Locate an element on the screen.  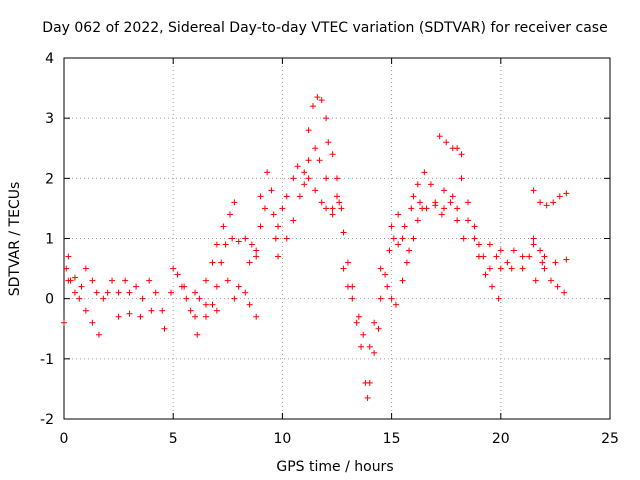
y-tick-label: -1 is located at coordinates (47, 360).